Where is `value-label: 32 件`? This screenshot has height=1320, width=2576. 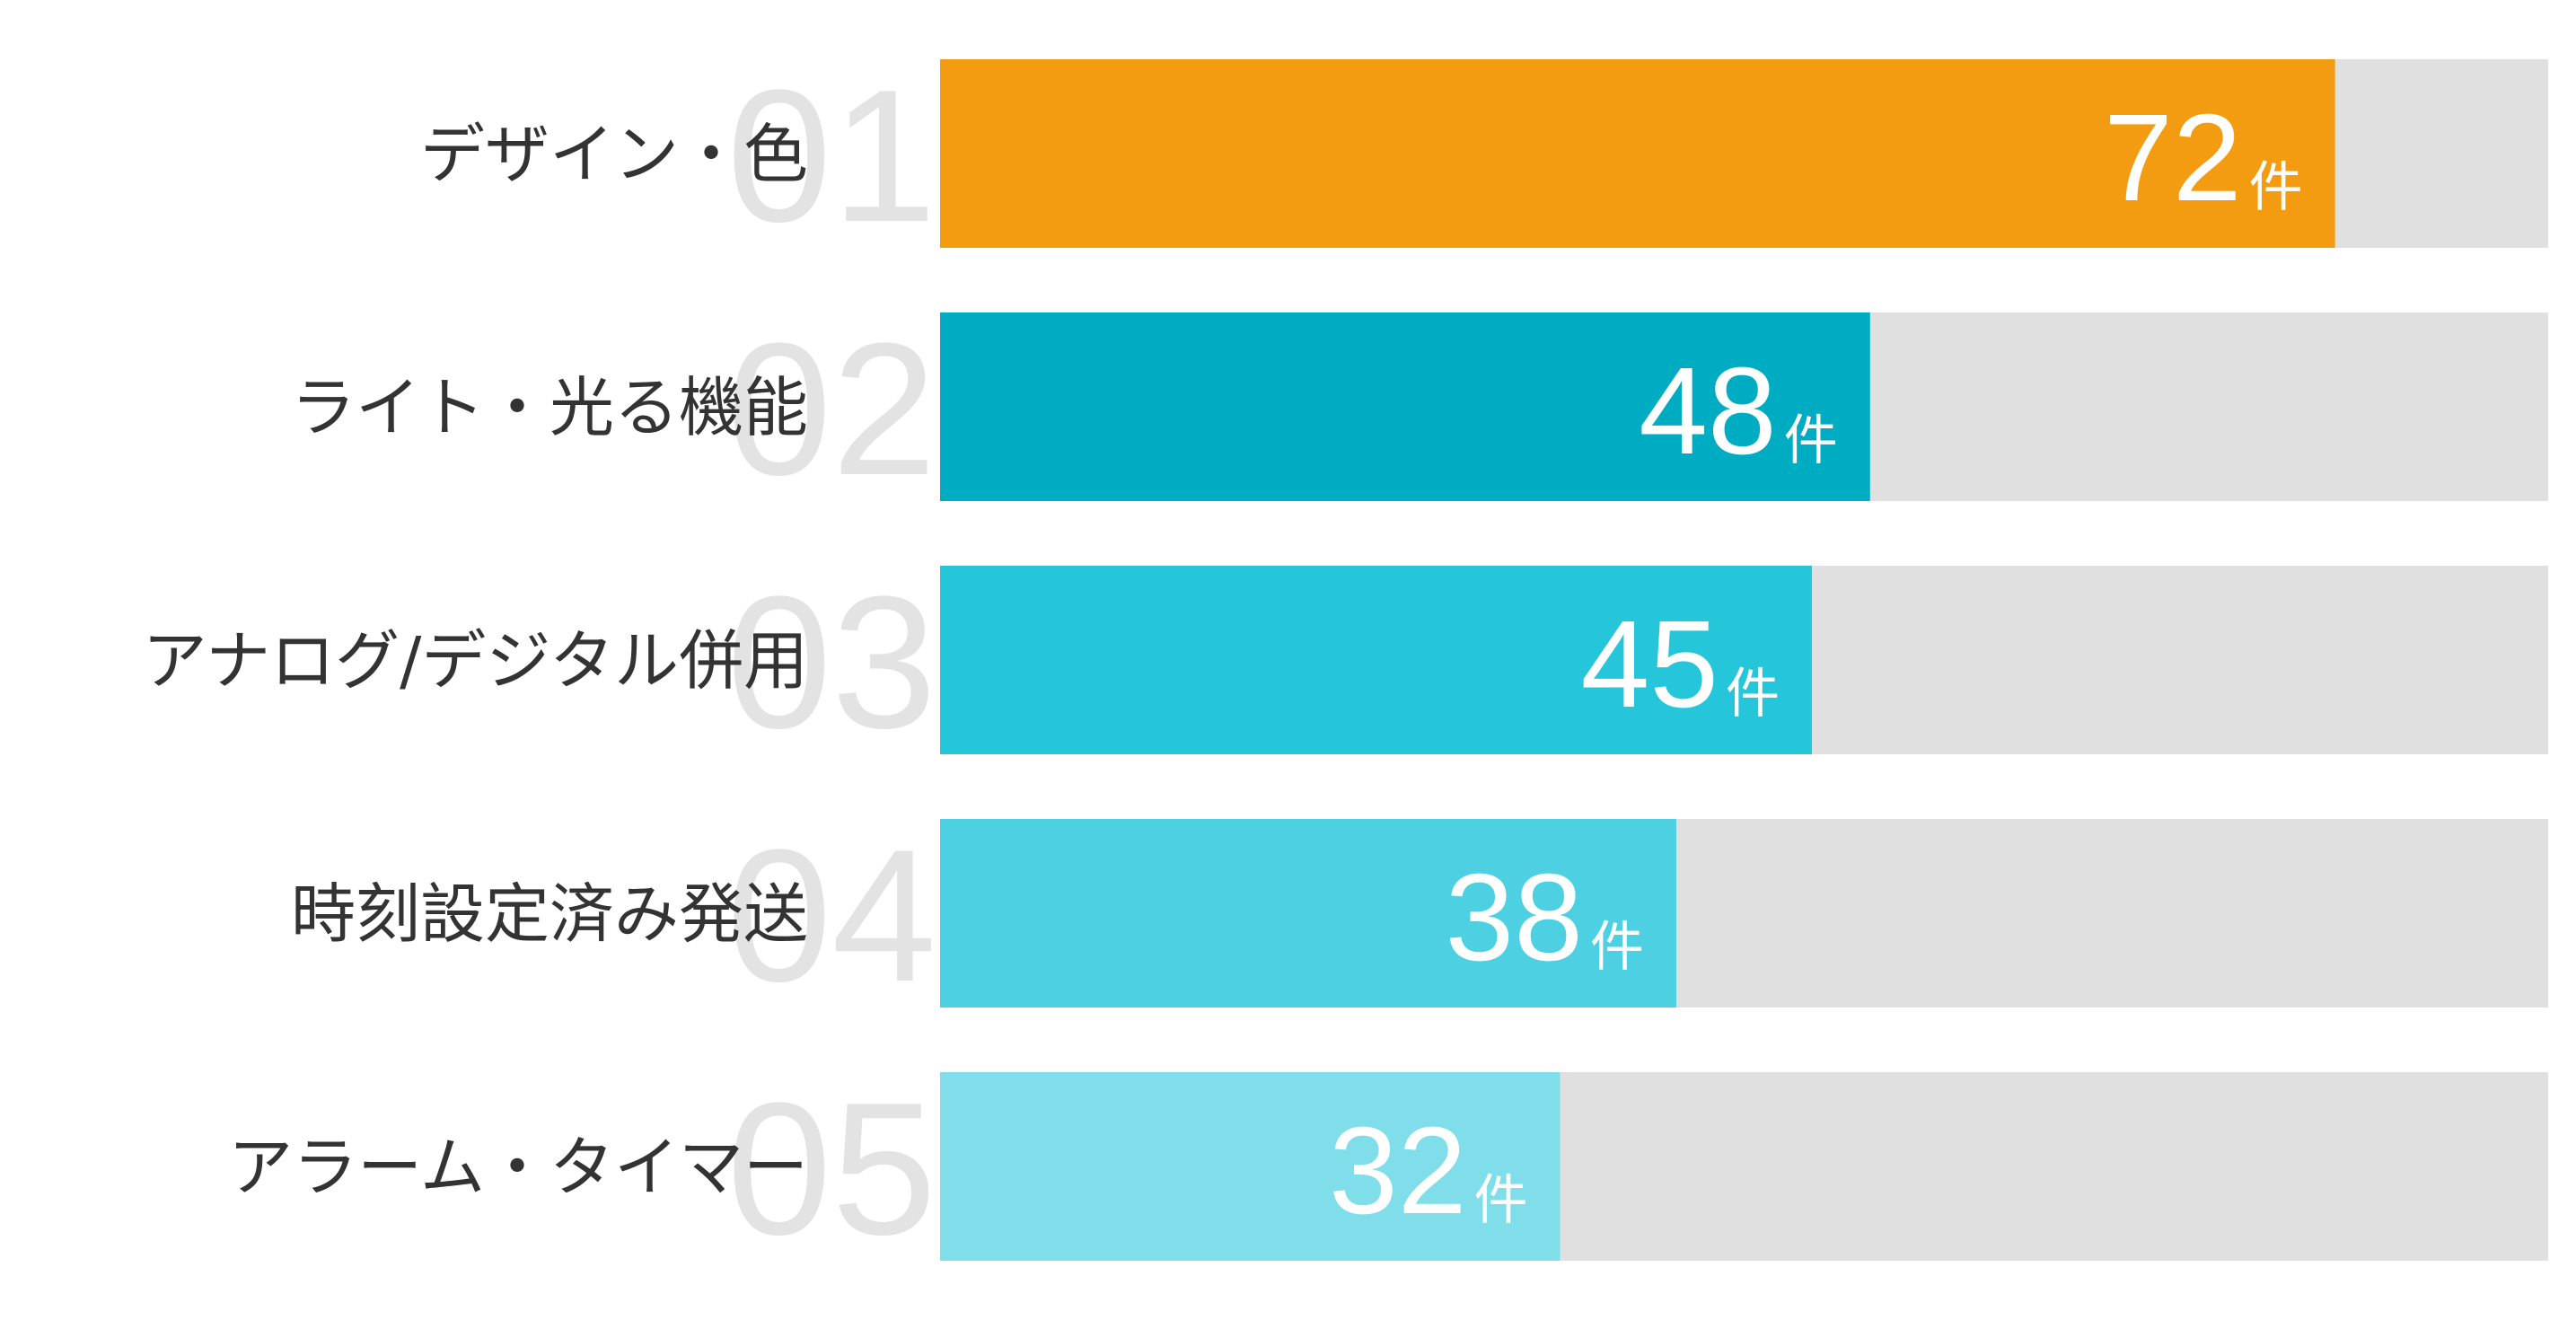
value-label: 32 件 is located at coordinates (1429, 1171).